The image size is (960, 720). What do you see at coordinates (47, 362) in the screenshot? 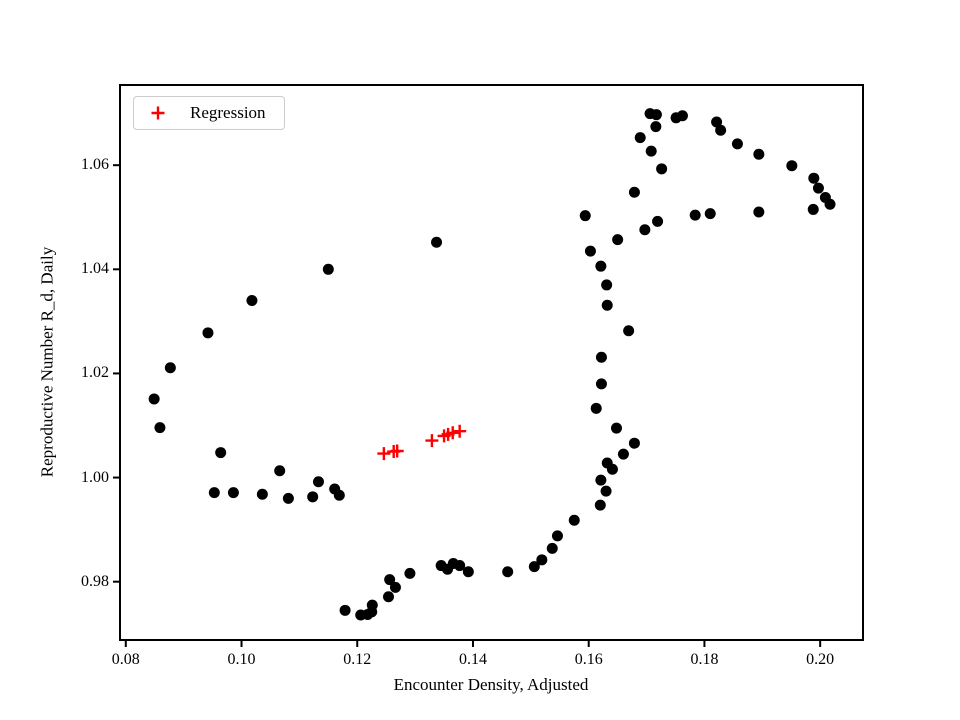
I see `y-axis-label: Reproductive Number R_d, Daily` at bounding box center [47, 362].